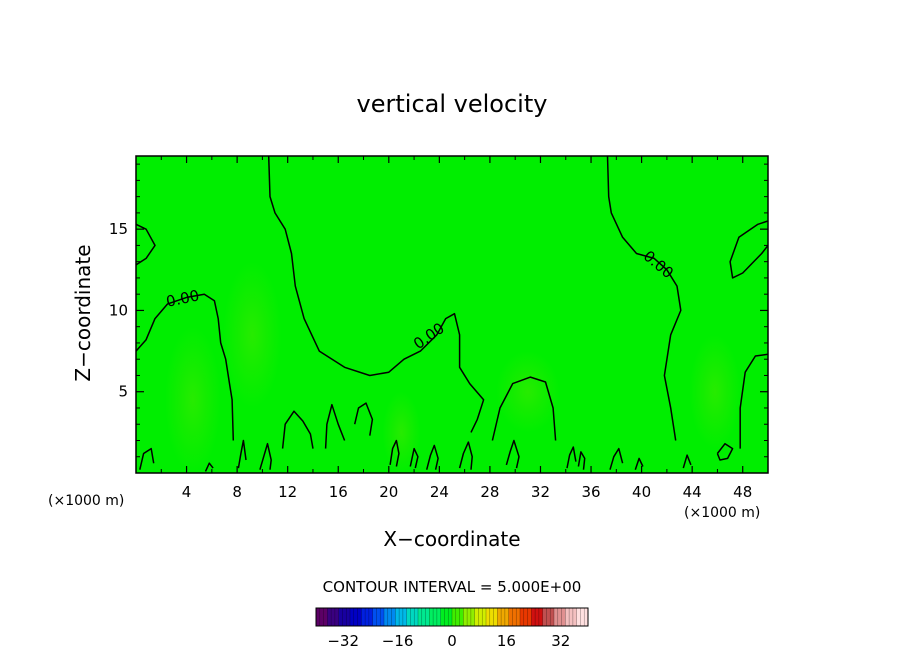  I want to click on colorbar-tick-label: 16, so click(506, 641).